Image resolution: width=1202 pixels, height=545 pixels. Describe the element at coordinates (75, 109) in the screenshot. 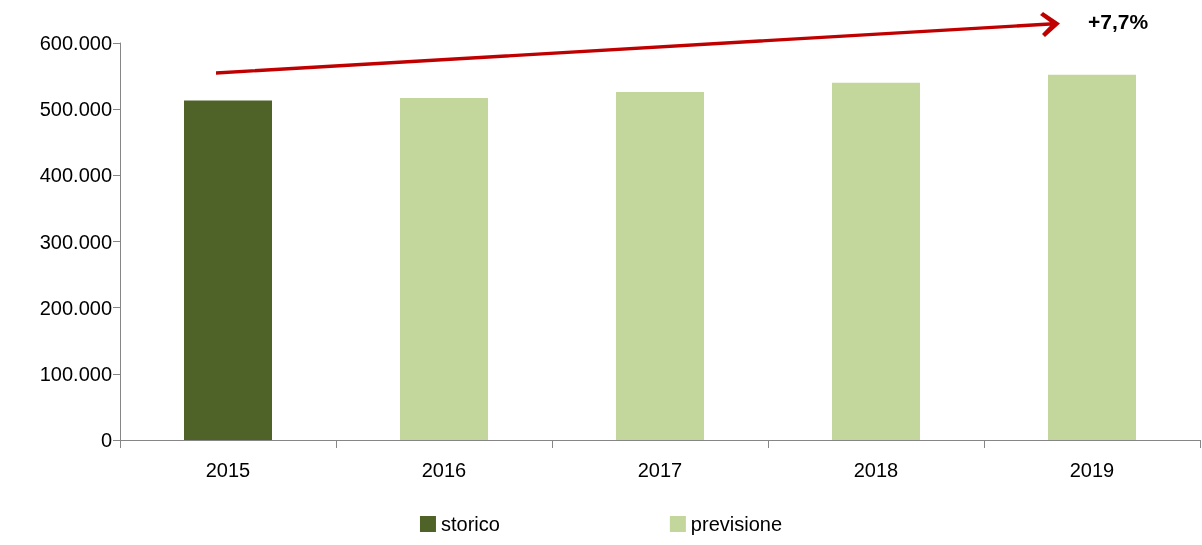

I see `y-tick-label: 500.000` at that location.